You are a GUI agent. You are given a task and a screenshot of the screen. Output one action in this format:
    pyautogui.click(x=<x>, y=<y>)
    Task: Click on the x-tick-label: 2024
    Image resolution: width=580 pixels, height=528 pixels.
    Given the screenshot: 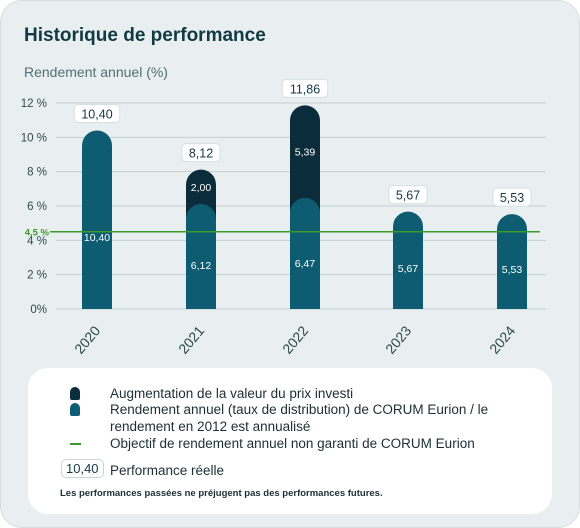 What is the action you would take?
    pyautogui.click(x=502, y=339)
    